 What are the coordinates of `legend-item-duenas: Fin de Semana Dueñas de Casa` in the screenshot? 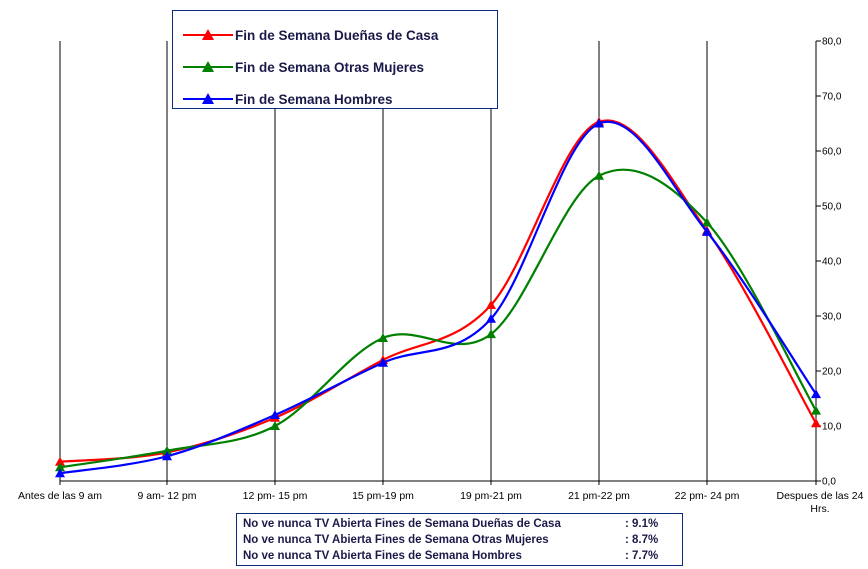 It's located at (310, 35).